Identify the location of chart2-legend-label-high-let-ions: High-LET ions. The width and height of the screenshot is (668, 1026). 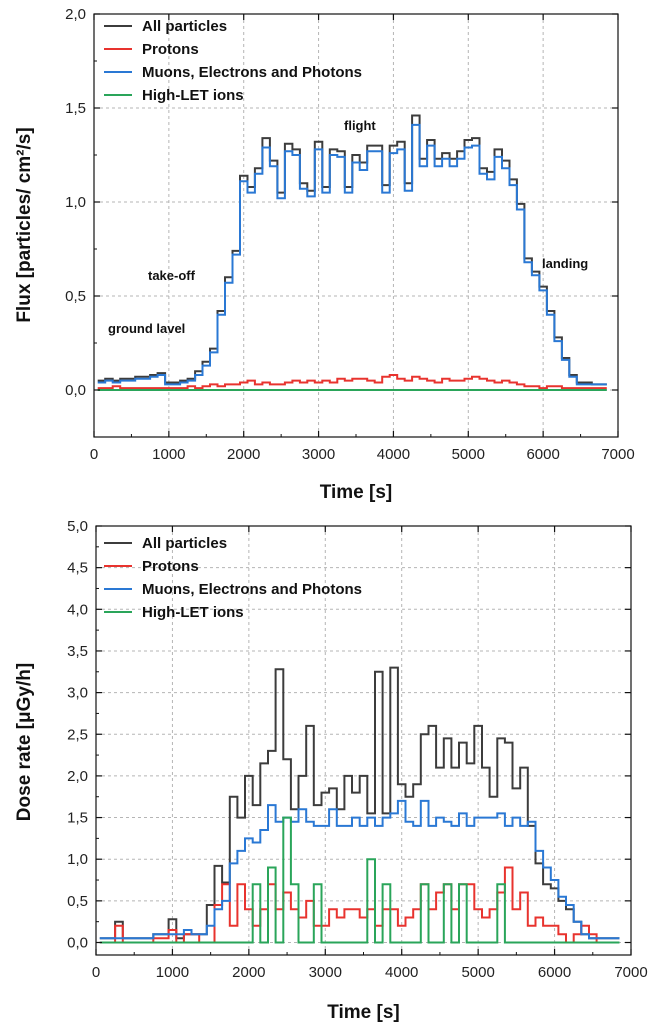
(193, 612).